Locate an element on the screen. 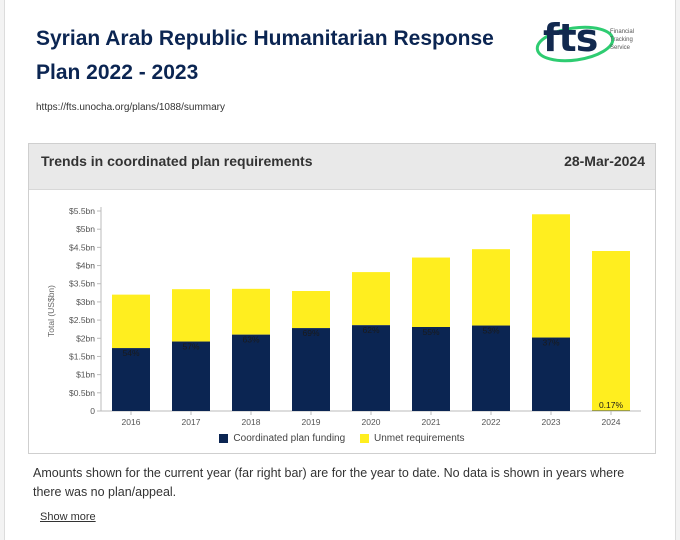 This screenshot has height=540, width=680. x-tick-label: 2024 is located at coordinates (611, 422).